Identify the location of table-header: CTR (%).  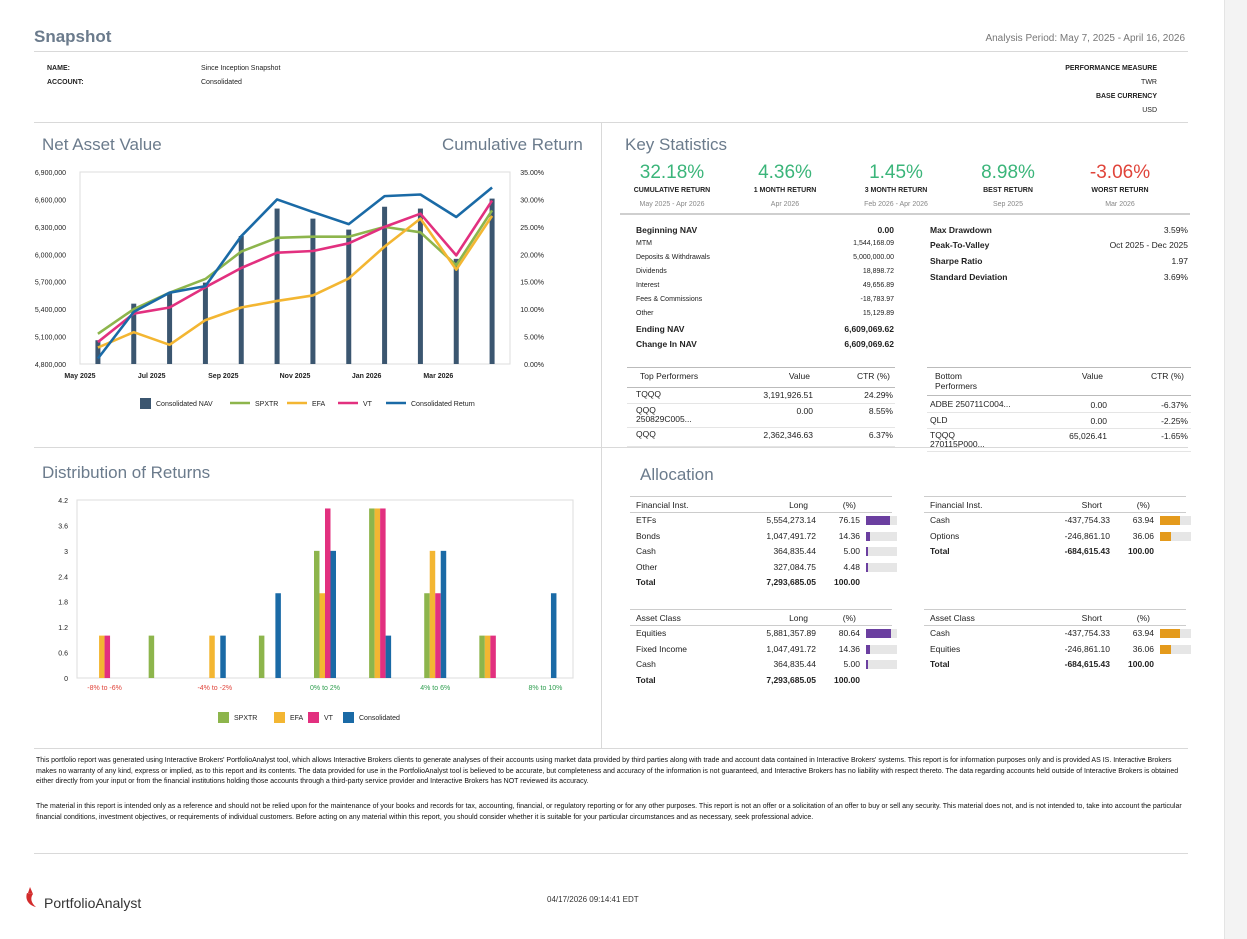
(873, 376).